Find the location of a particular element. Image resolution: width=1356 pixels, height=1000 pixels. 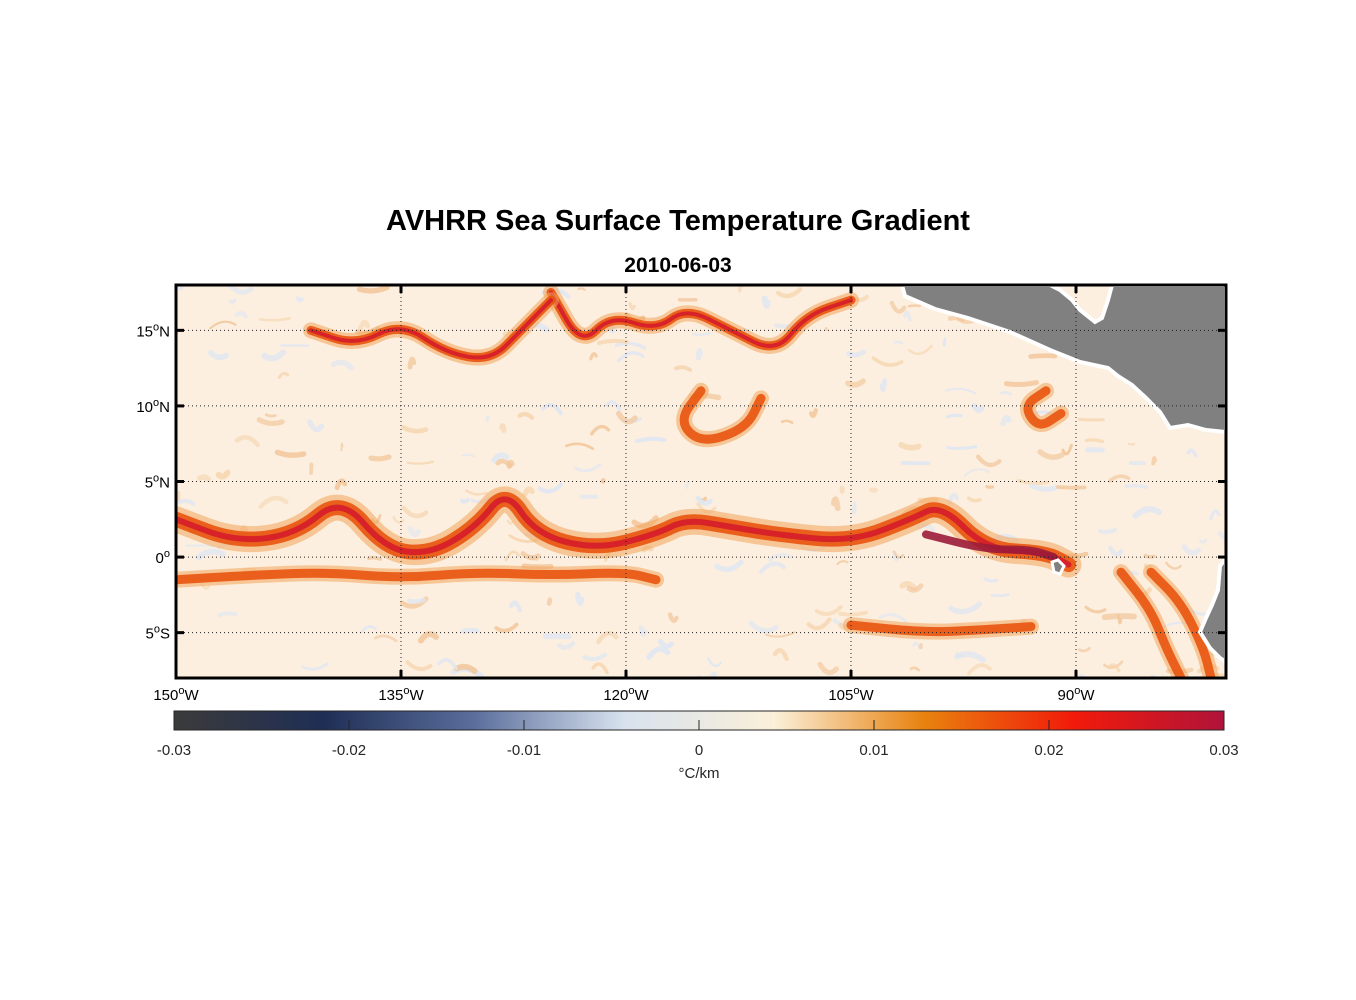

lon-label: 120oW is located at coordinates (626, 694).